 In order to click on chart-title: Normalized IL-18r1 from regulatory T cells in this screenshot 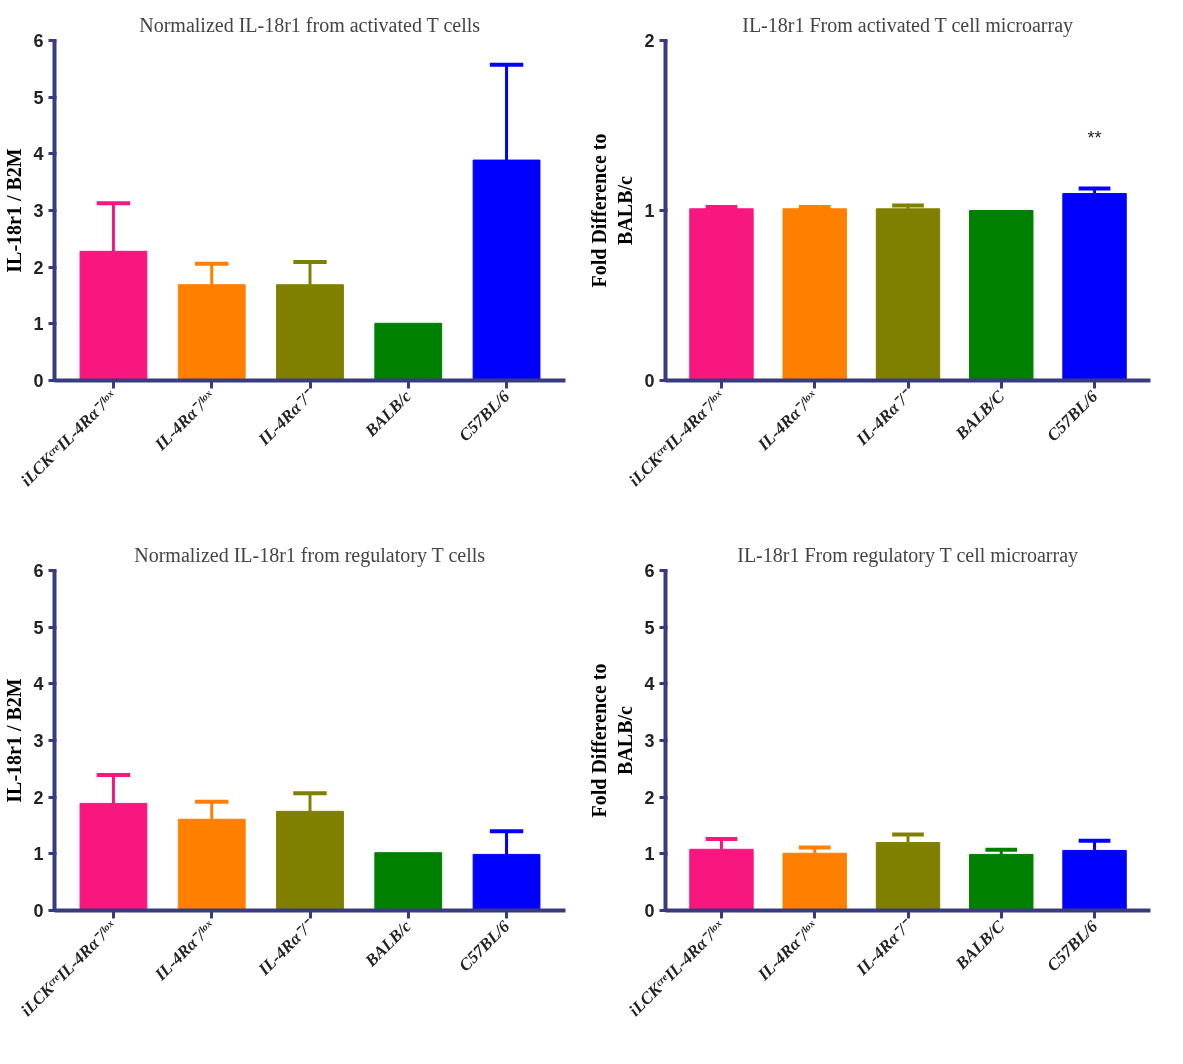, I will do `click(310, 555)`.